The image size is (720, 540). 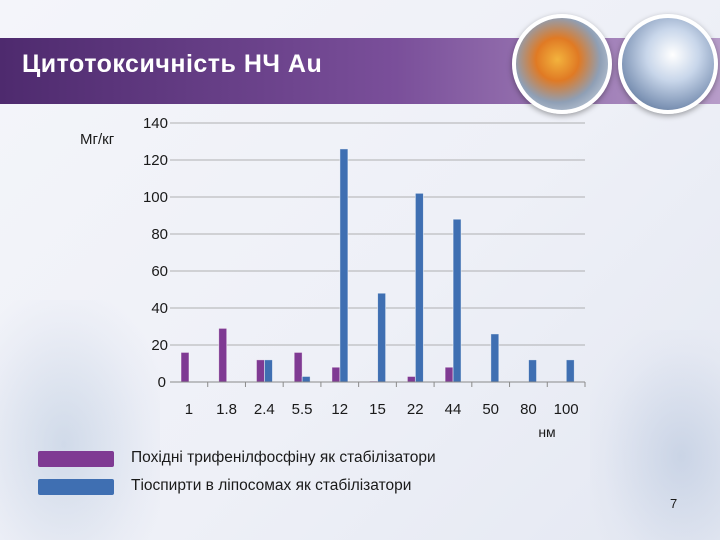 What do you see at coordinates (155, 123) in the screenshot?
I see `y-tick-label: 140` at bounding box center [155, 123].